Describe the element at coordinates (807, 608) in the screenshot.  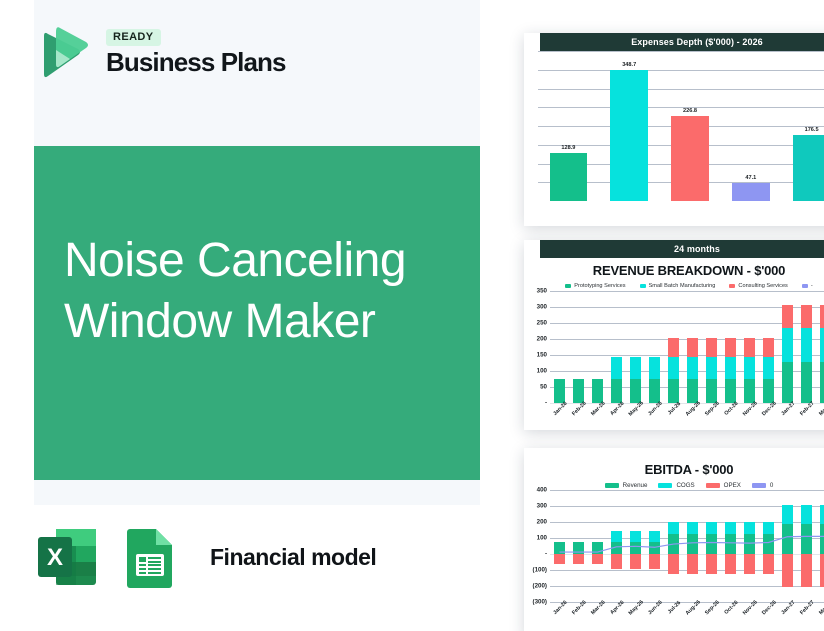
I see `x-axis-label: Feb-27` at that location.